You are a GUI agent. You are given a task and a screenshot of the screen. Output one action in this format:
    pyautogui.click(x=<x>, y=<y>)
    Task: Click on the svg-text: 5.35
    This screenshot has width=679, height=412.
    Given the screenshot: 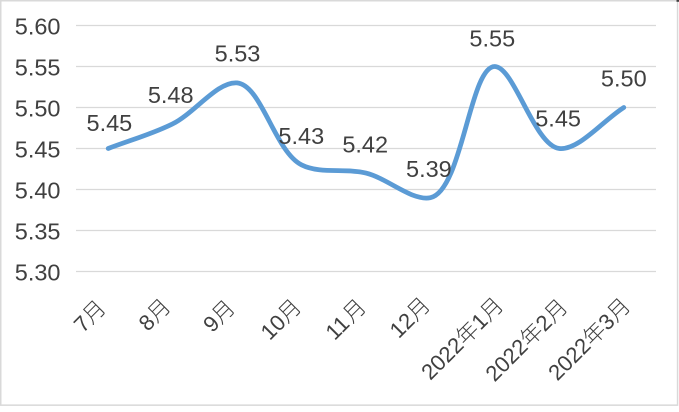 What is the action you would take?
    pyautogui.click(x=38, y=232)
    